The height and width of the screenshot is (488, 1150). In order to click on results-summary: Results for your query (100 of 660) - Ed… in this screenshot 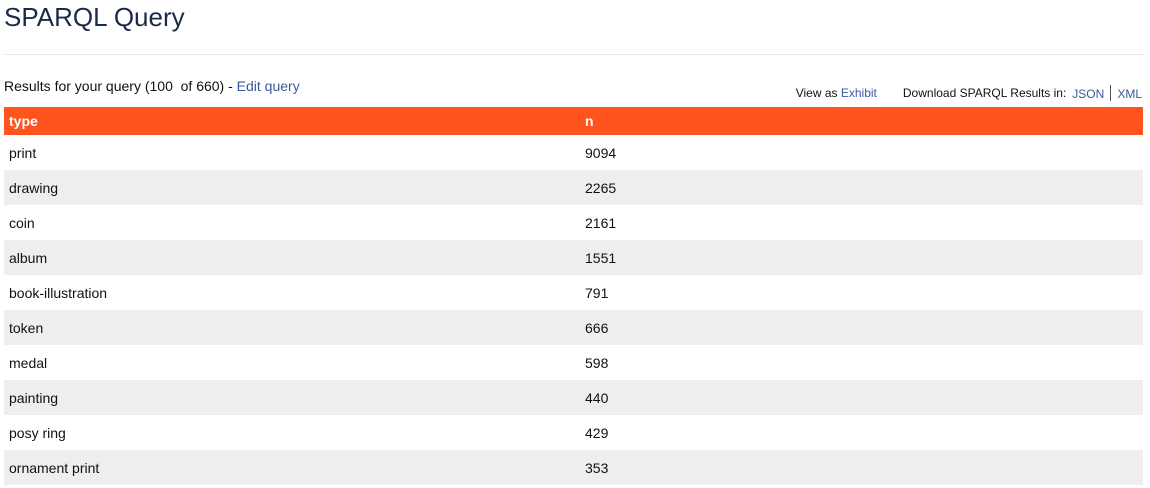, I will do `click(152, 86)`.